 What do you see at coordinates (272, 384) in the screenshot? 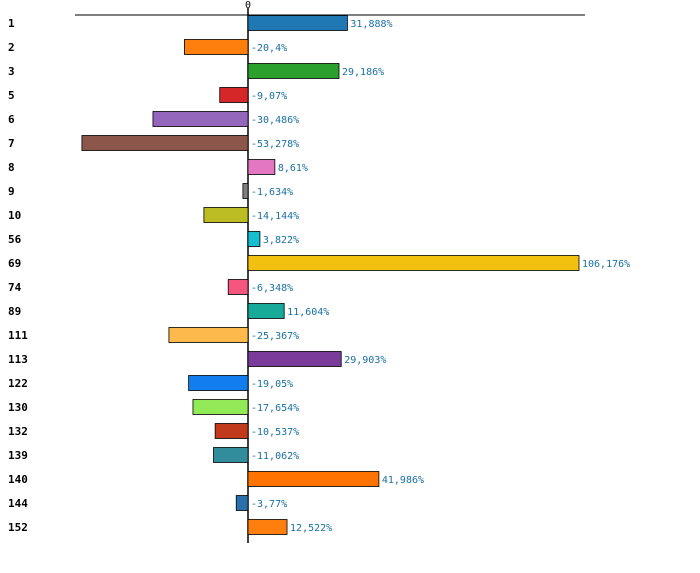
I see `value-label: -19,05%` at bounding box center [272, 384].